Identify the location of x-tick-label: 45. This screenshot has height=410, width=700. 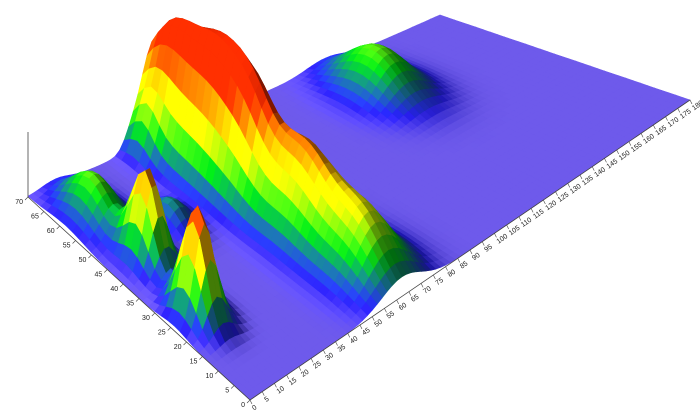
(366, 332).